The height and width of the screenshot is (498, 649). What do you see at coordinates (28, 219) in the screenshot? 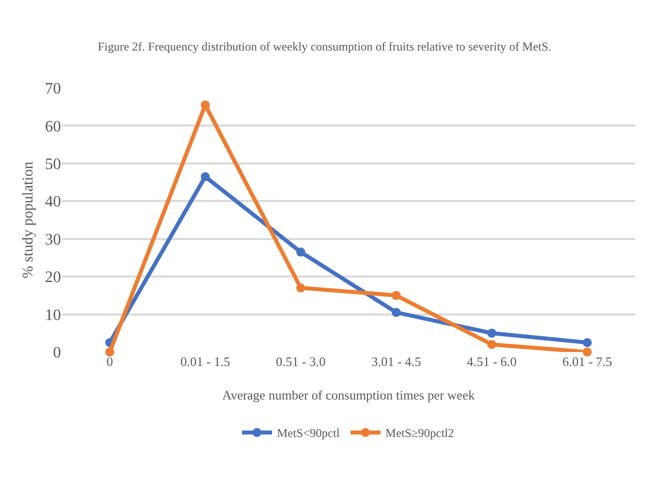
I see `y-axis-title: % study population` at bounding box center [28, 219].